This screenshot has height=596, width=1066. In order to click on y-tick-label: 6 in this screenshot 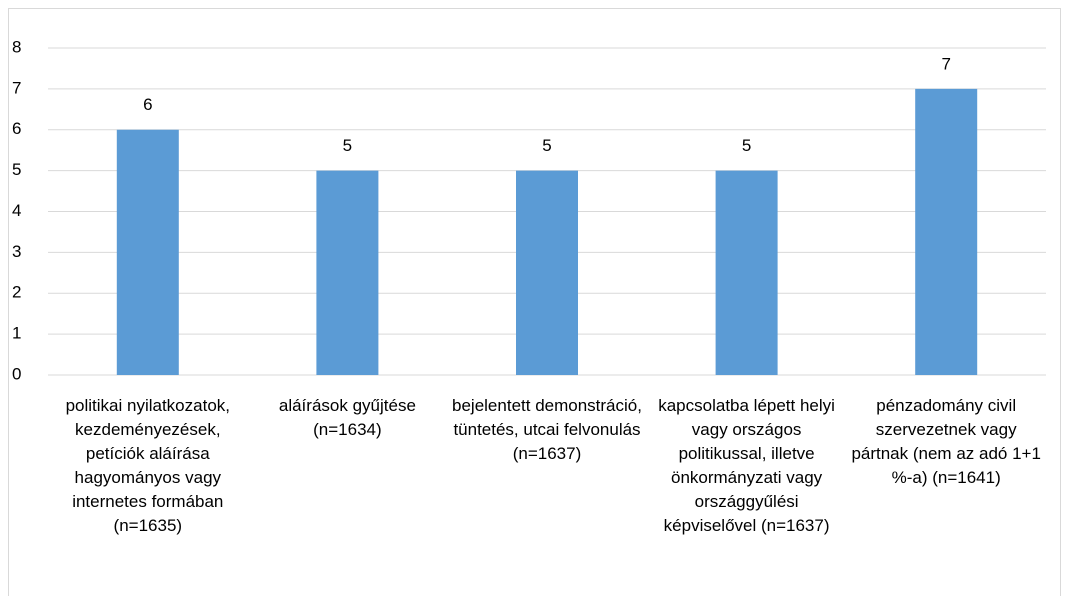, I will do `click(16, 128)`.